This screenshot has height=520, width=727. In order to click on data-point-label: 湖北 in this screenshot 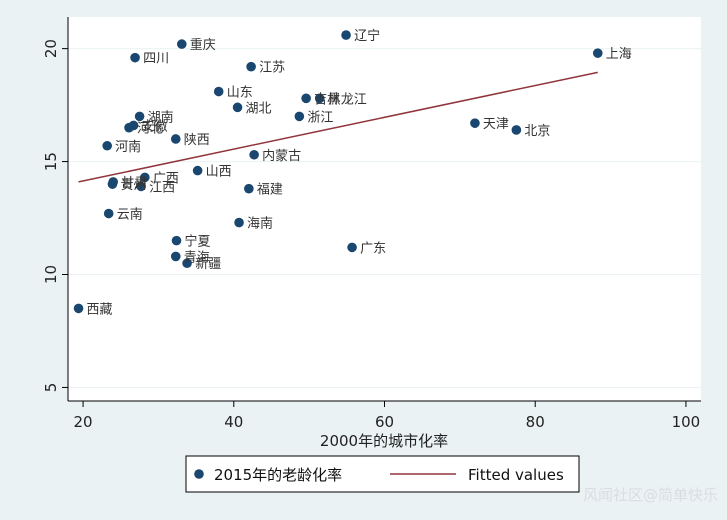, I will do `click(259, 108)`.